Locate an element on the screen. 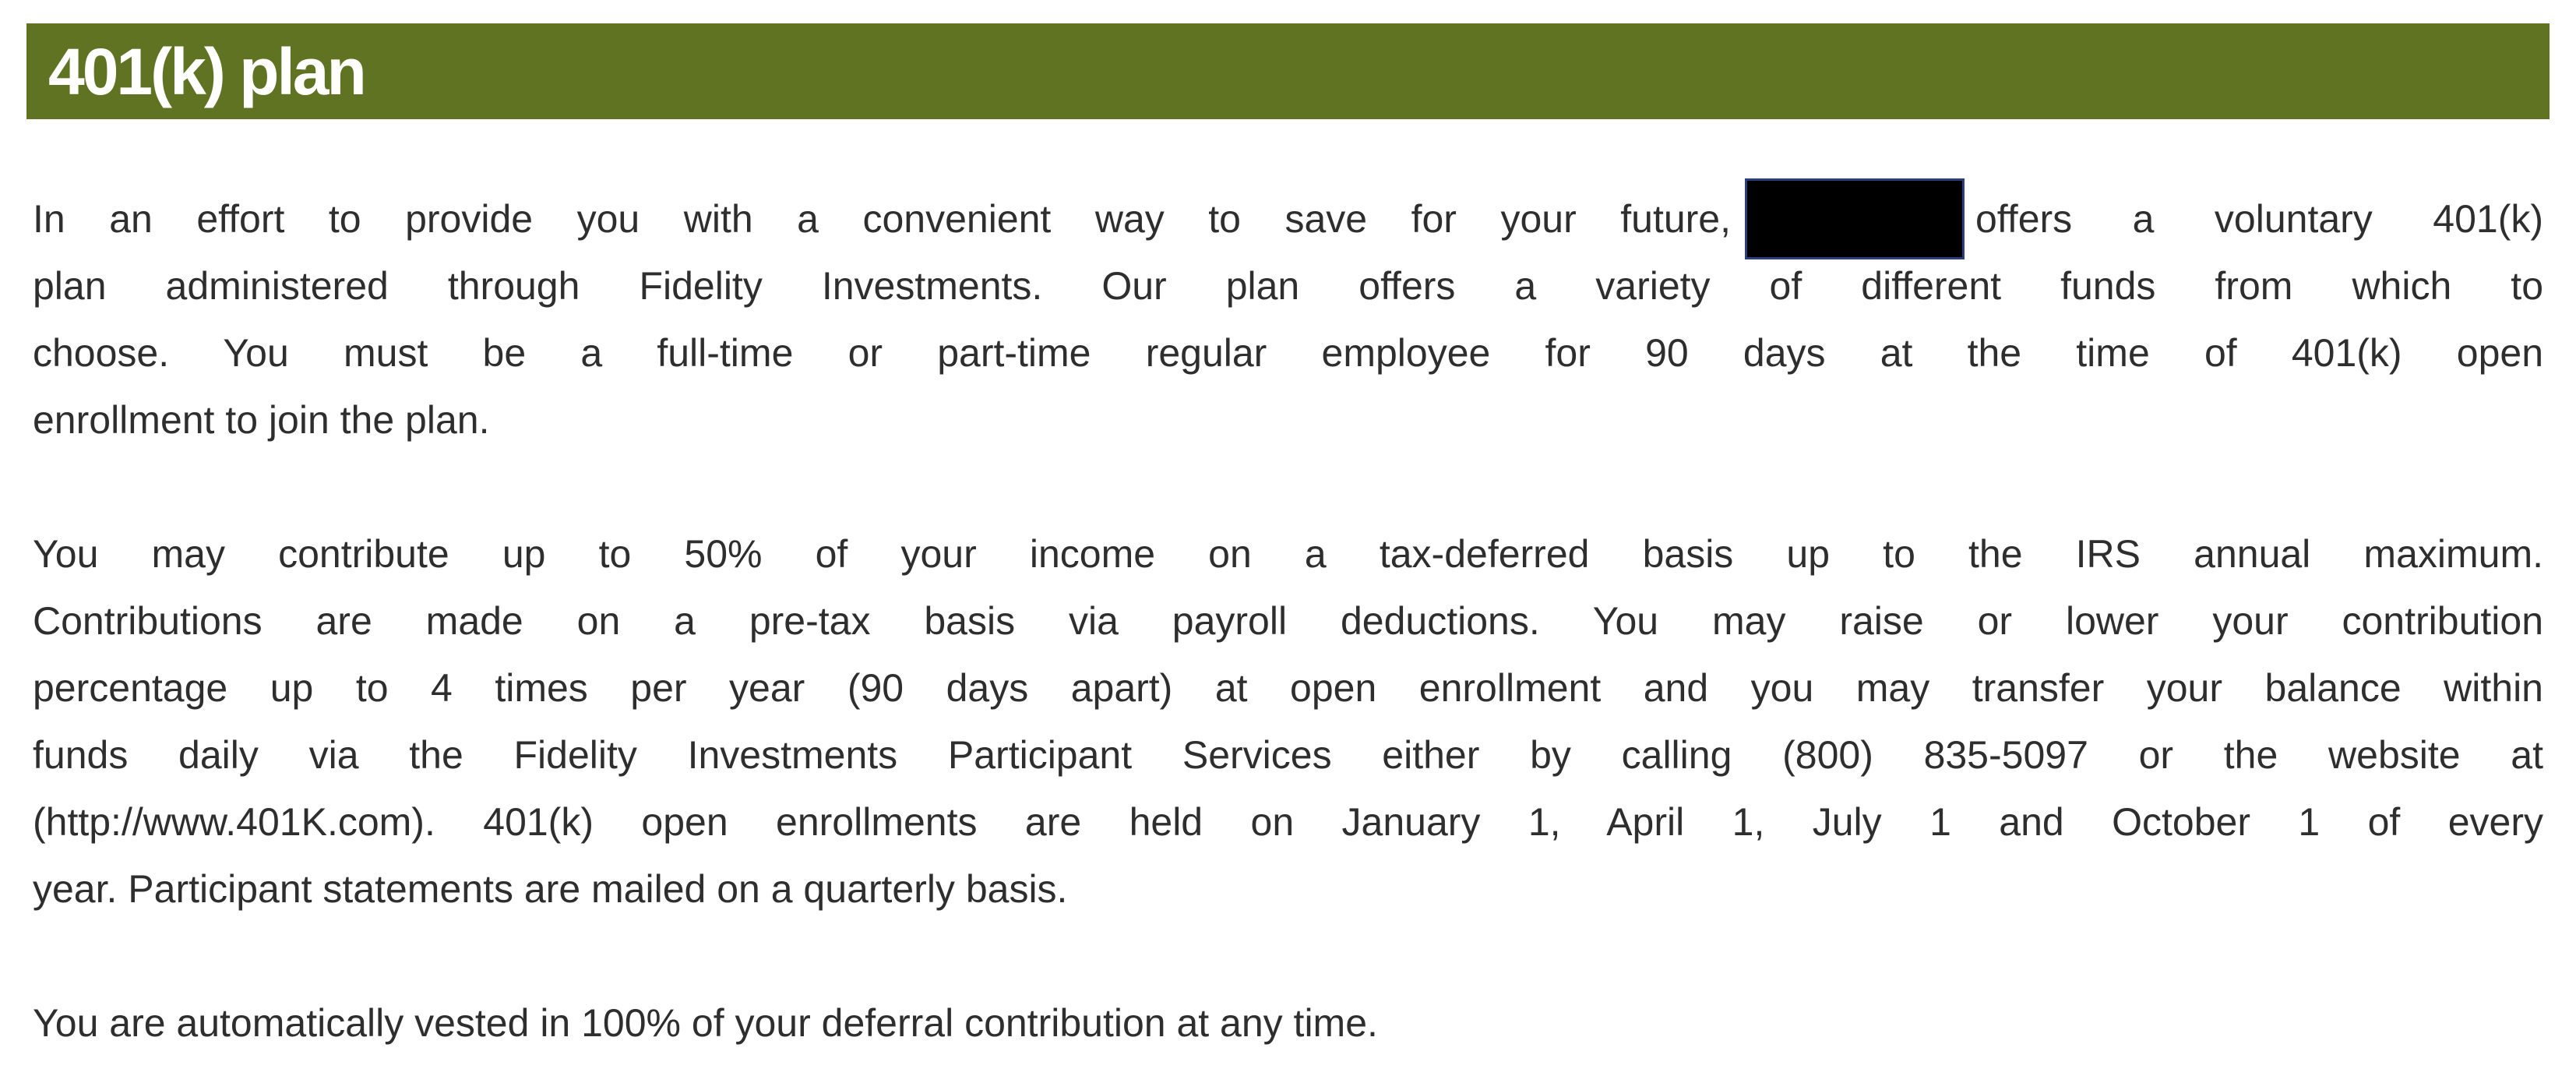 This screenshot has width=2576, height=1083. text-segment: offers a voluntary 401(k) is located at coordinates (2259, 219).